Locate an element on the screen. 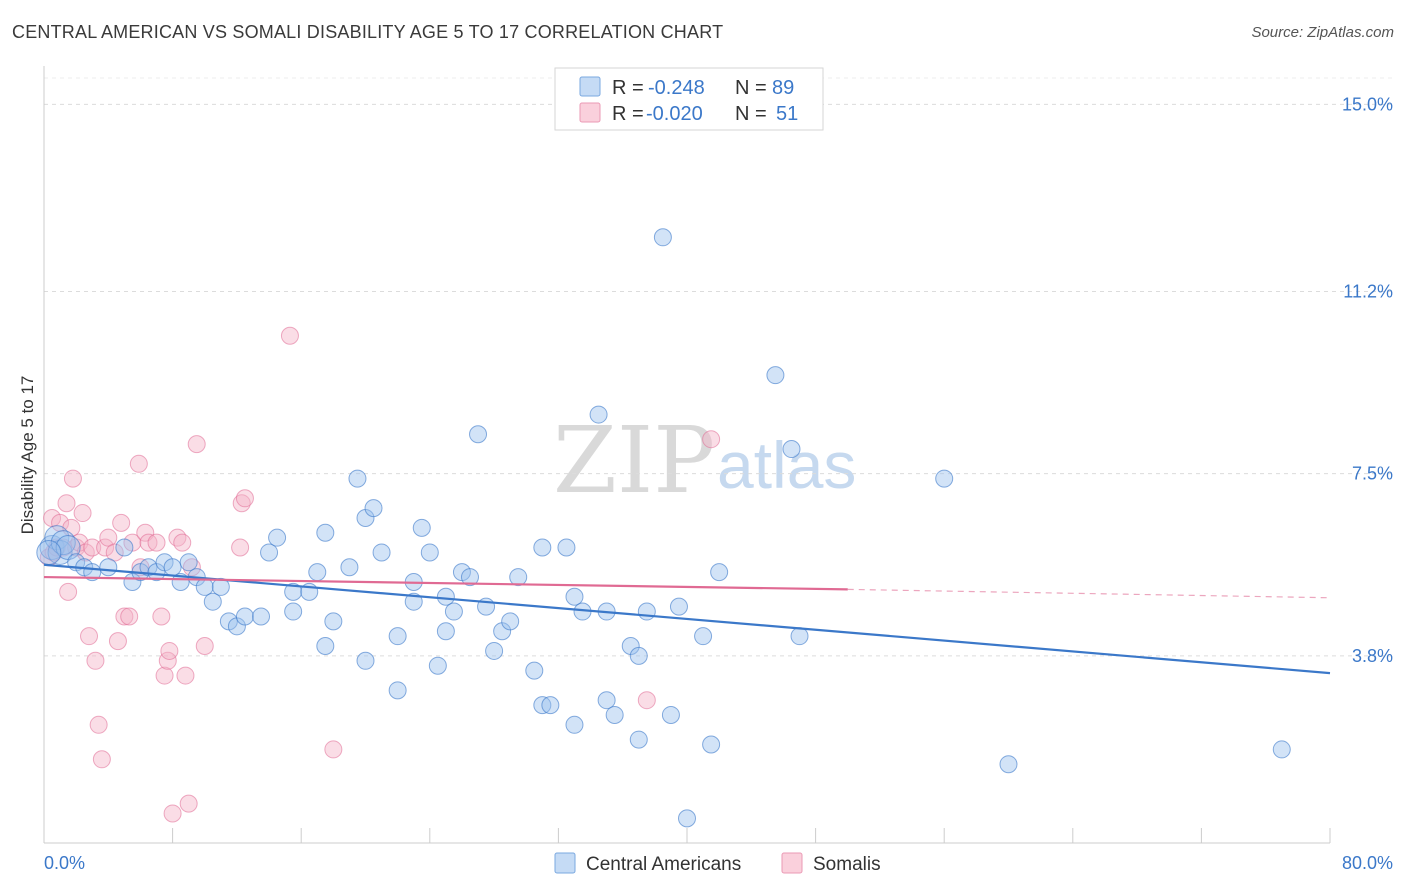 The image size is (1406, 892). legend-swatch-somali-bottom is located at coordinates (792, 863).